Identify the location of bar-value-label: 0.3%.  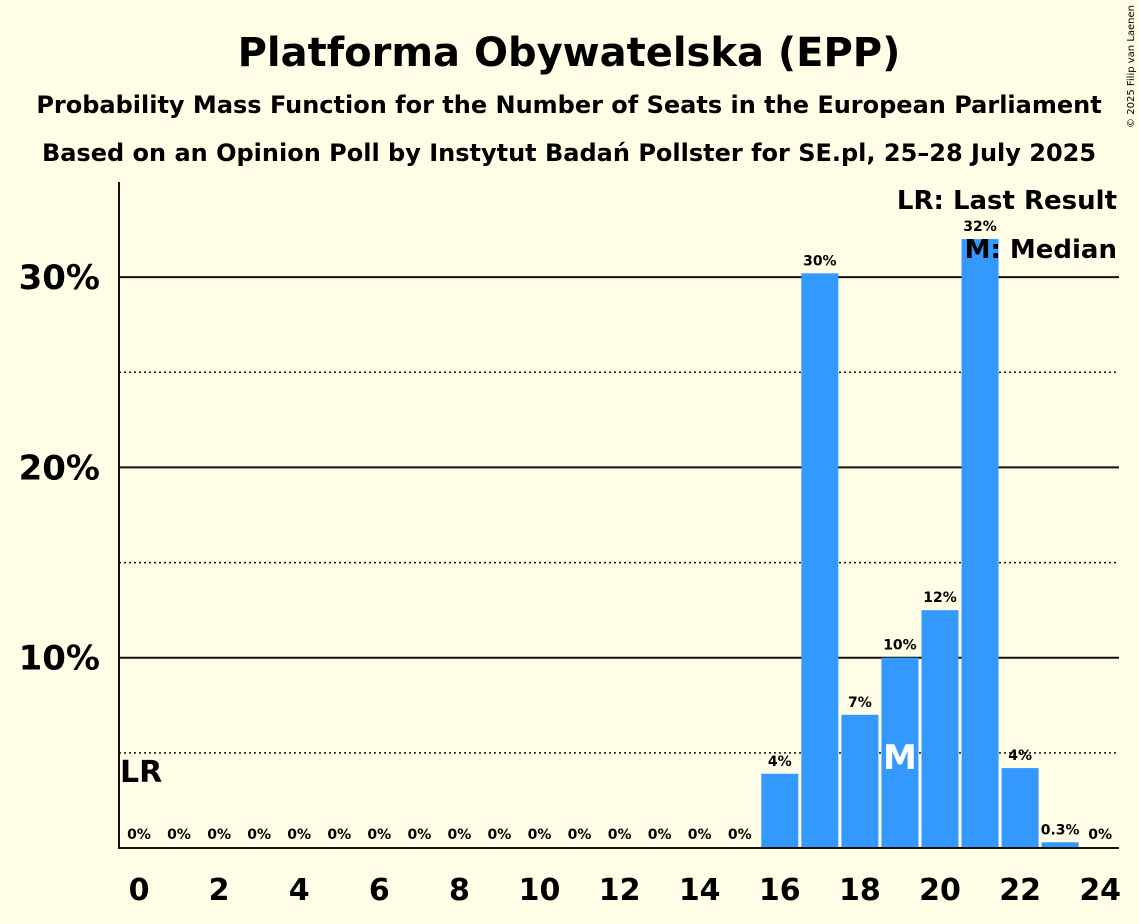
(1060, 830).